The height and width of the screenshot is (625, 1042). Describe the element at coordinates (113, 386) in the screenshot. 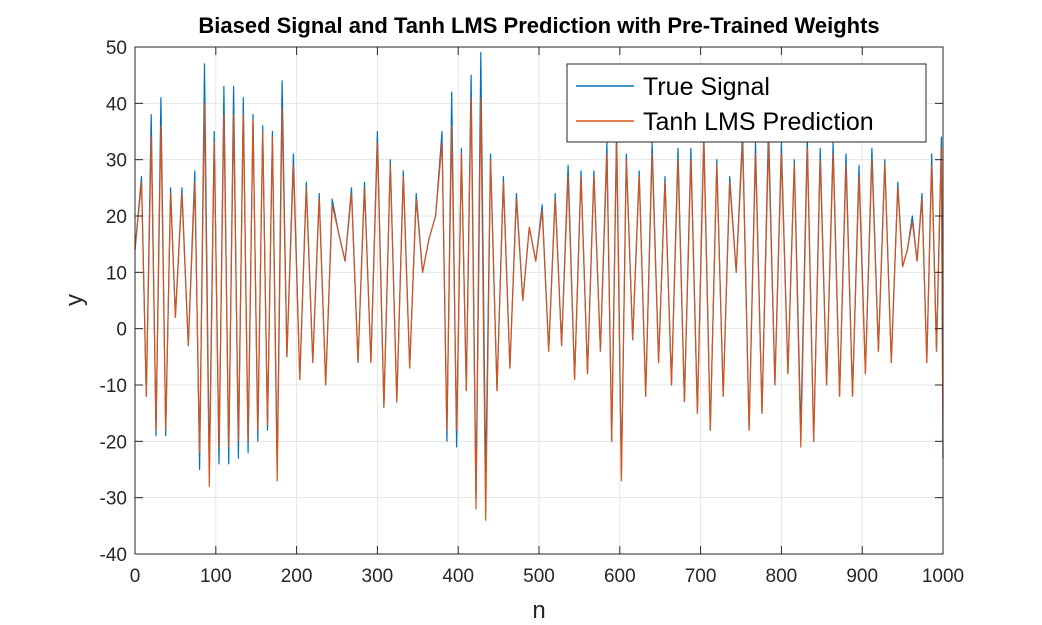

I see `y-tick-label: -10` at that location.